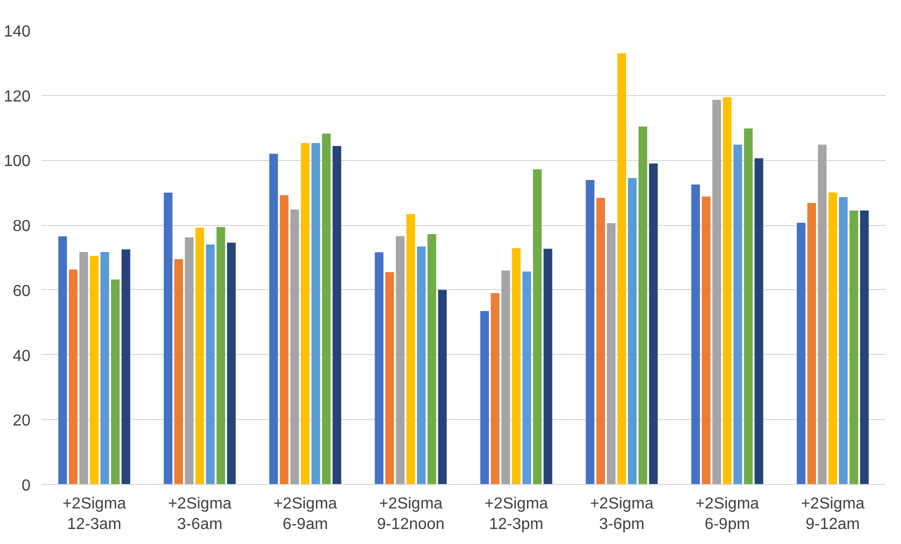 The image size is (901, 544). Describe the element at coordinates (21, 291) in the screenshot. I see `y-tick-label: 60` at that location.